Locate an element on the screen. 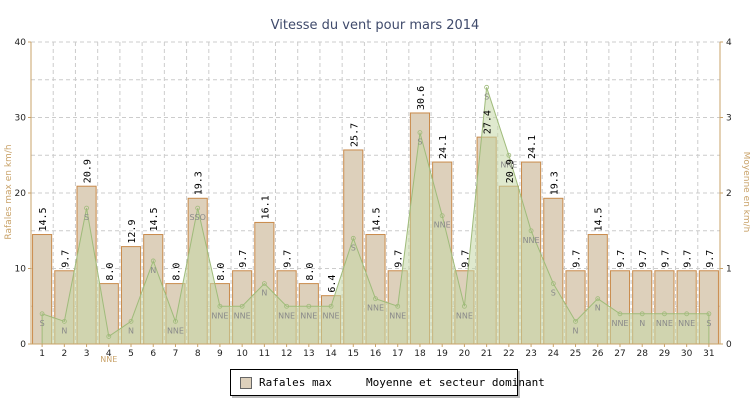 Image resolution: width=750 pixels, height=400 pixels. x-tick-label-day-23: 23 is located at coordinates (530, 354).